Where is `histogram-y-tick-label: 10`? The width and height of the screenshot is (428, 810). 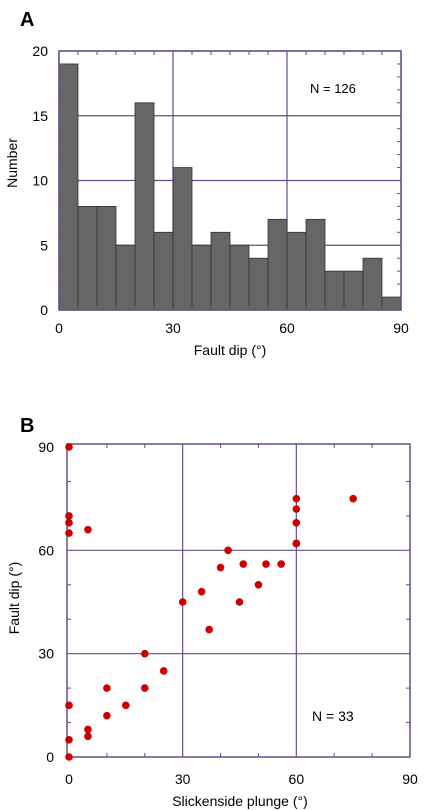 histogram-y-tick-label: 10 is located at coordinates (40, 181).